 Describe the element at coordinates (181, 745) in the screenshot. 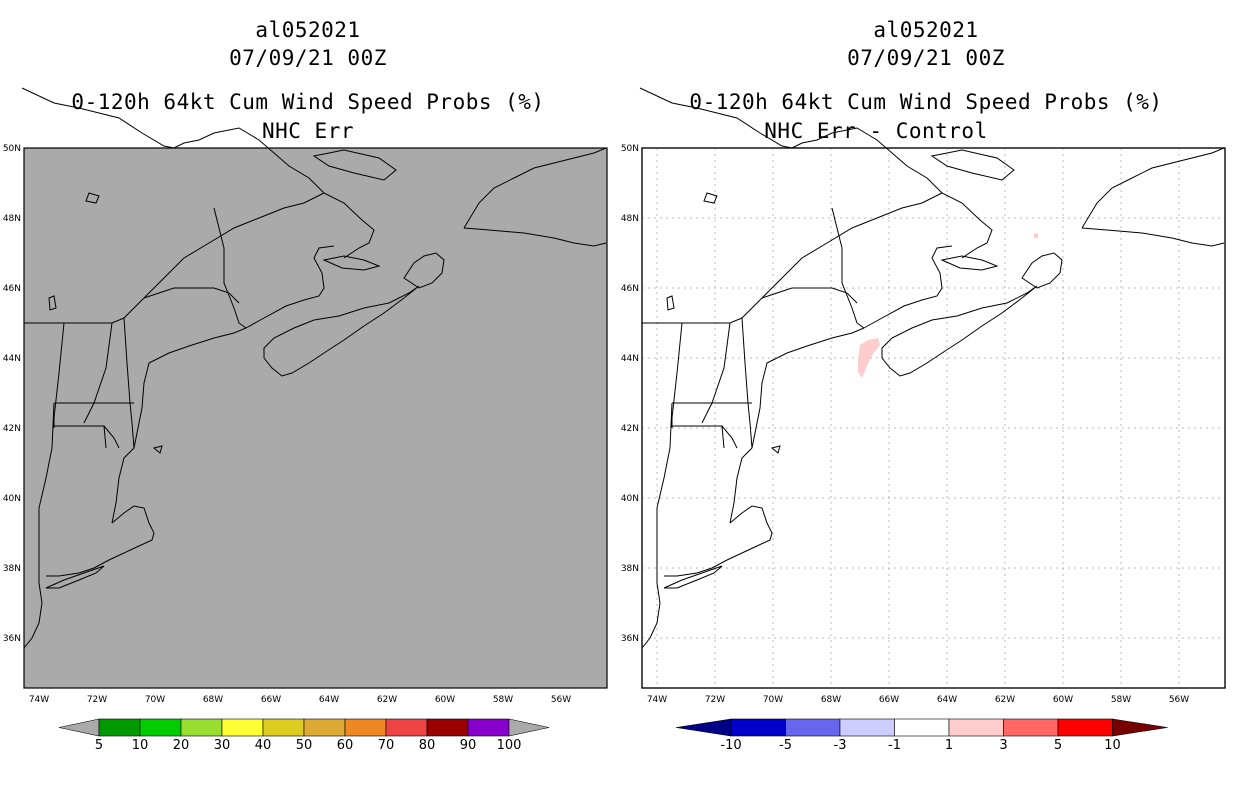

I see `colorbar-label: 20` at that location.